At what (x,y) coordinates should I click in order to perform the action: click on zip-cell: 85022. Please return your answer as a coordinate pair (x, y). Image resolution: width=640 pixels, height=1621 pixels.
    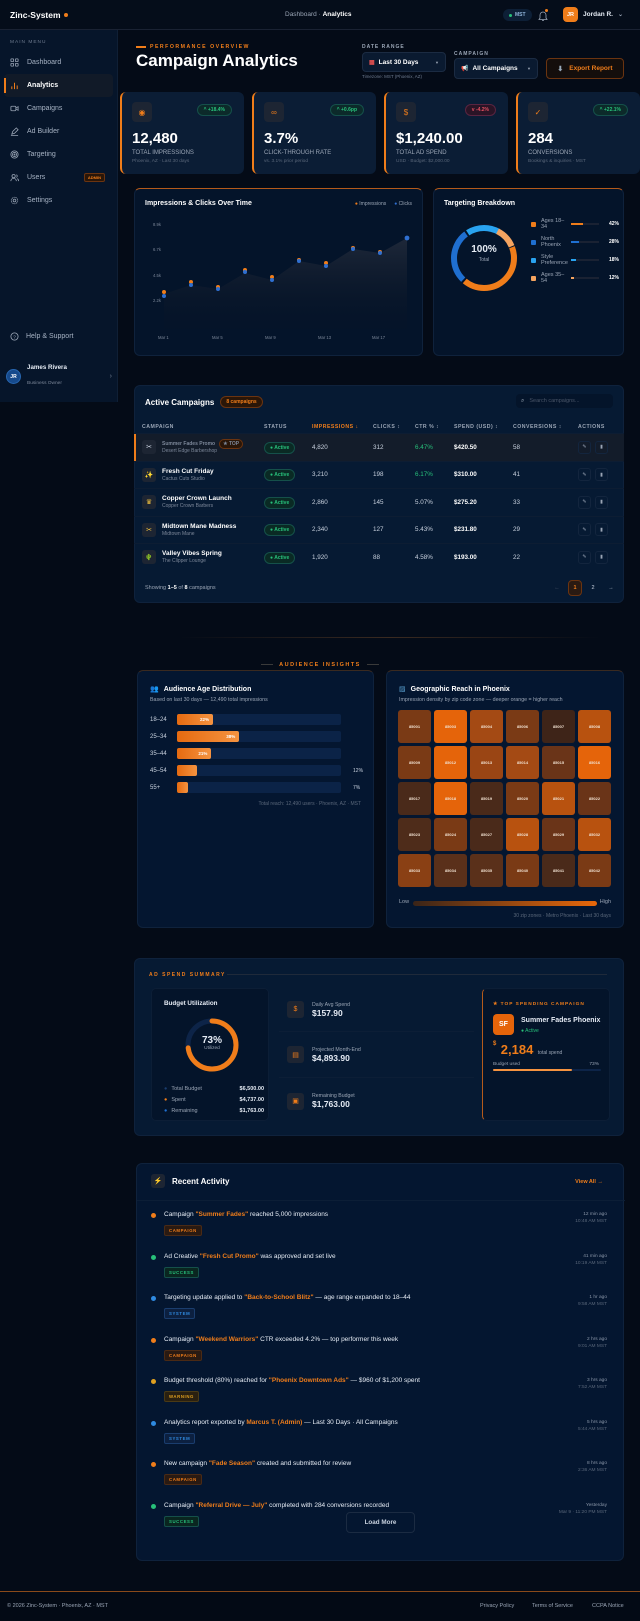
    Looking at the image, I should click on (594, 798).